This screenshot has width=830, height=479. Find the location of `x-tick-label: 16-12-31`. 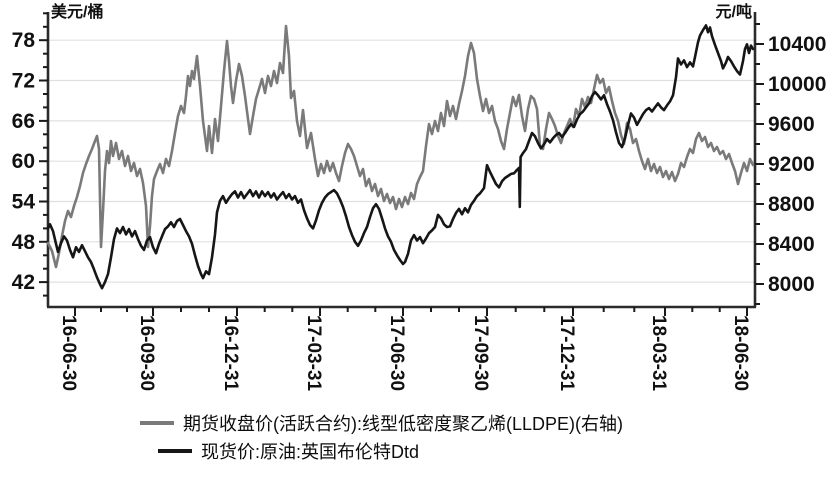

x-tick-label: 16-12-31 is located at coordinates (230, 353).